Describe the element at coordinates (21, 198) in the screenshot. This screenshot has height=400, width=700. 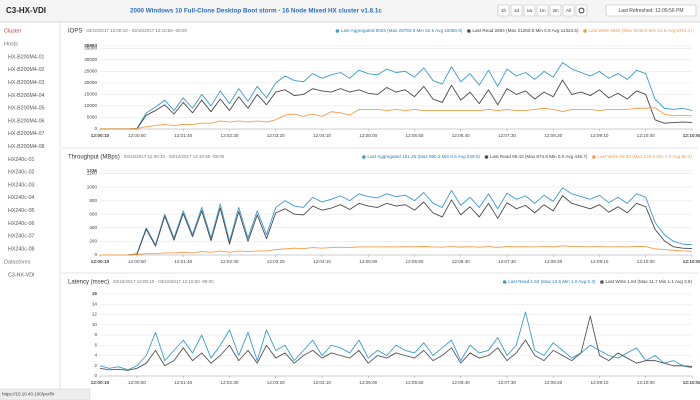
I see `sidebar-host: HX240c-04` at that location.